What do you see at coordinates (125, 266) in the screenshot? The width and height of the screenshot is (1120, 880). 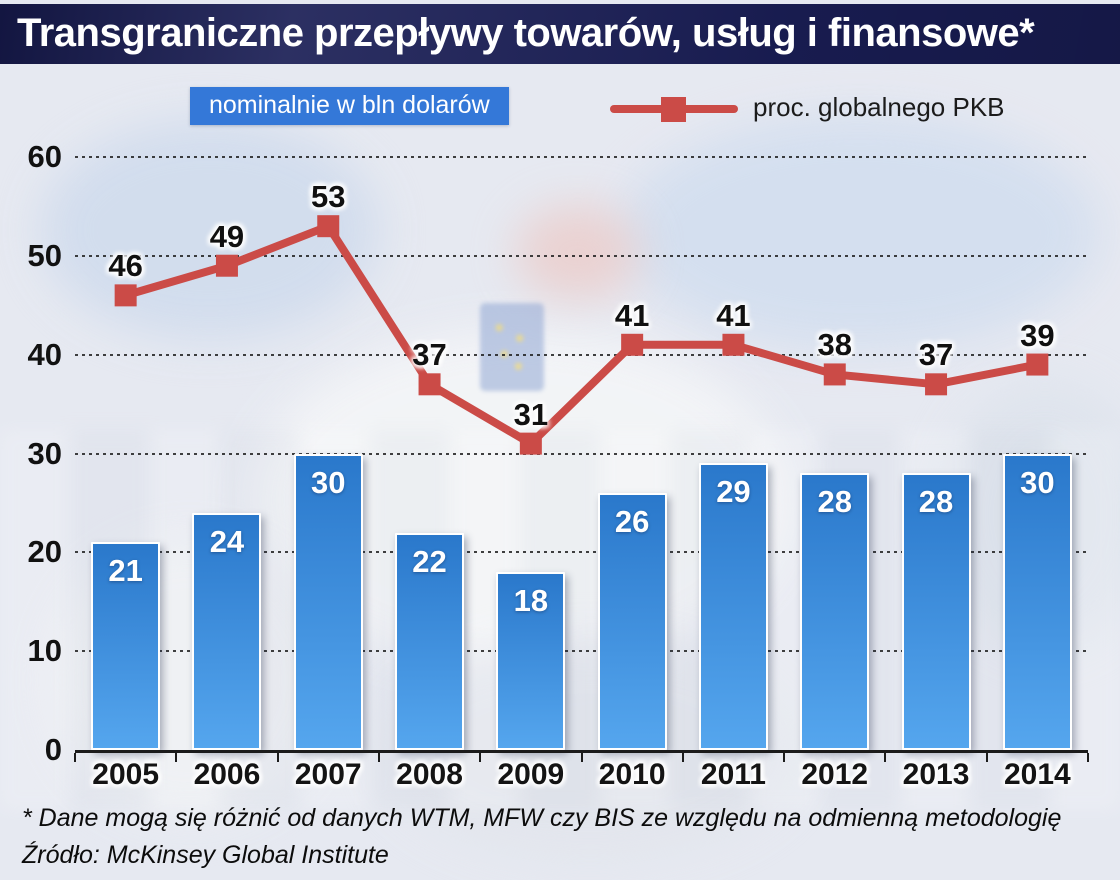 I see `line-value-label: 46` at bounding box center [125, 266].